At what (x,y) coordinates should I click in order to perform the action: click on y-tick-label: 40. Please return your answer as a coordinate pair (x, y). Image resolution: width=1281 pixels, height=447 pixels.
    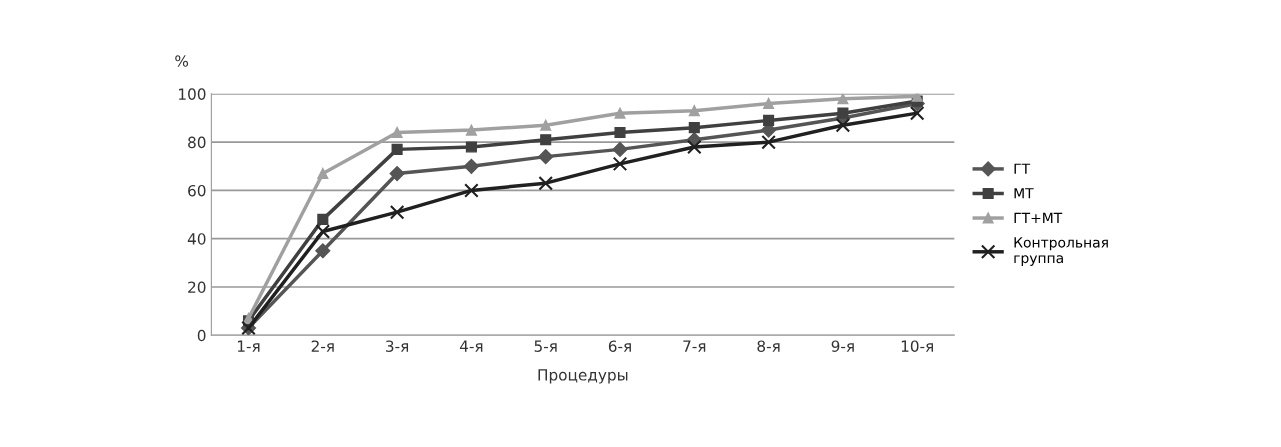
    Looking at the image, I should click on (196, 239).